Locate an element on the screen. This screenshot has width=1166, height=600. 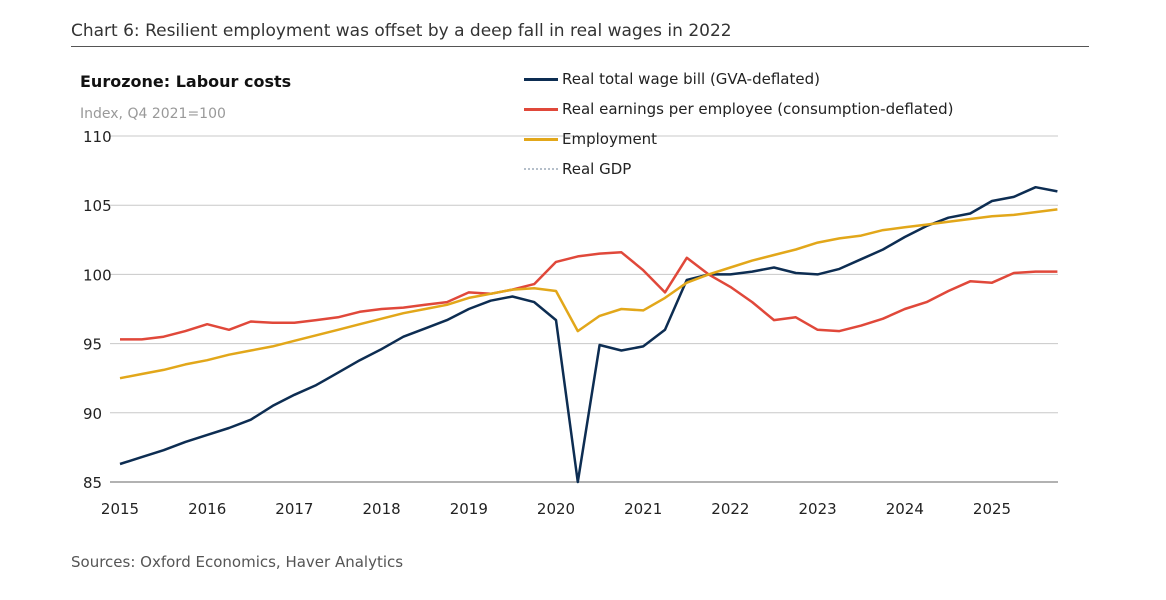
chart-subtitle: Eurozone: Labour costs is located at coordinates (186, 81).